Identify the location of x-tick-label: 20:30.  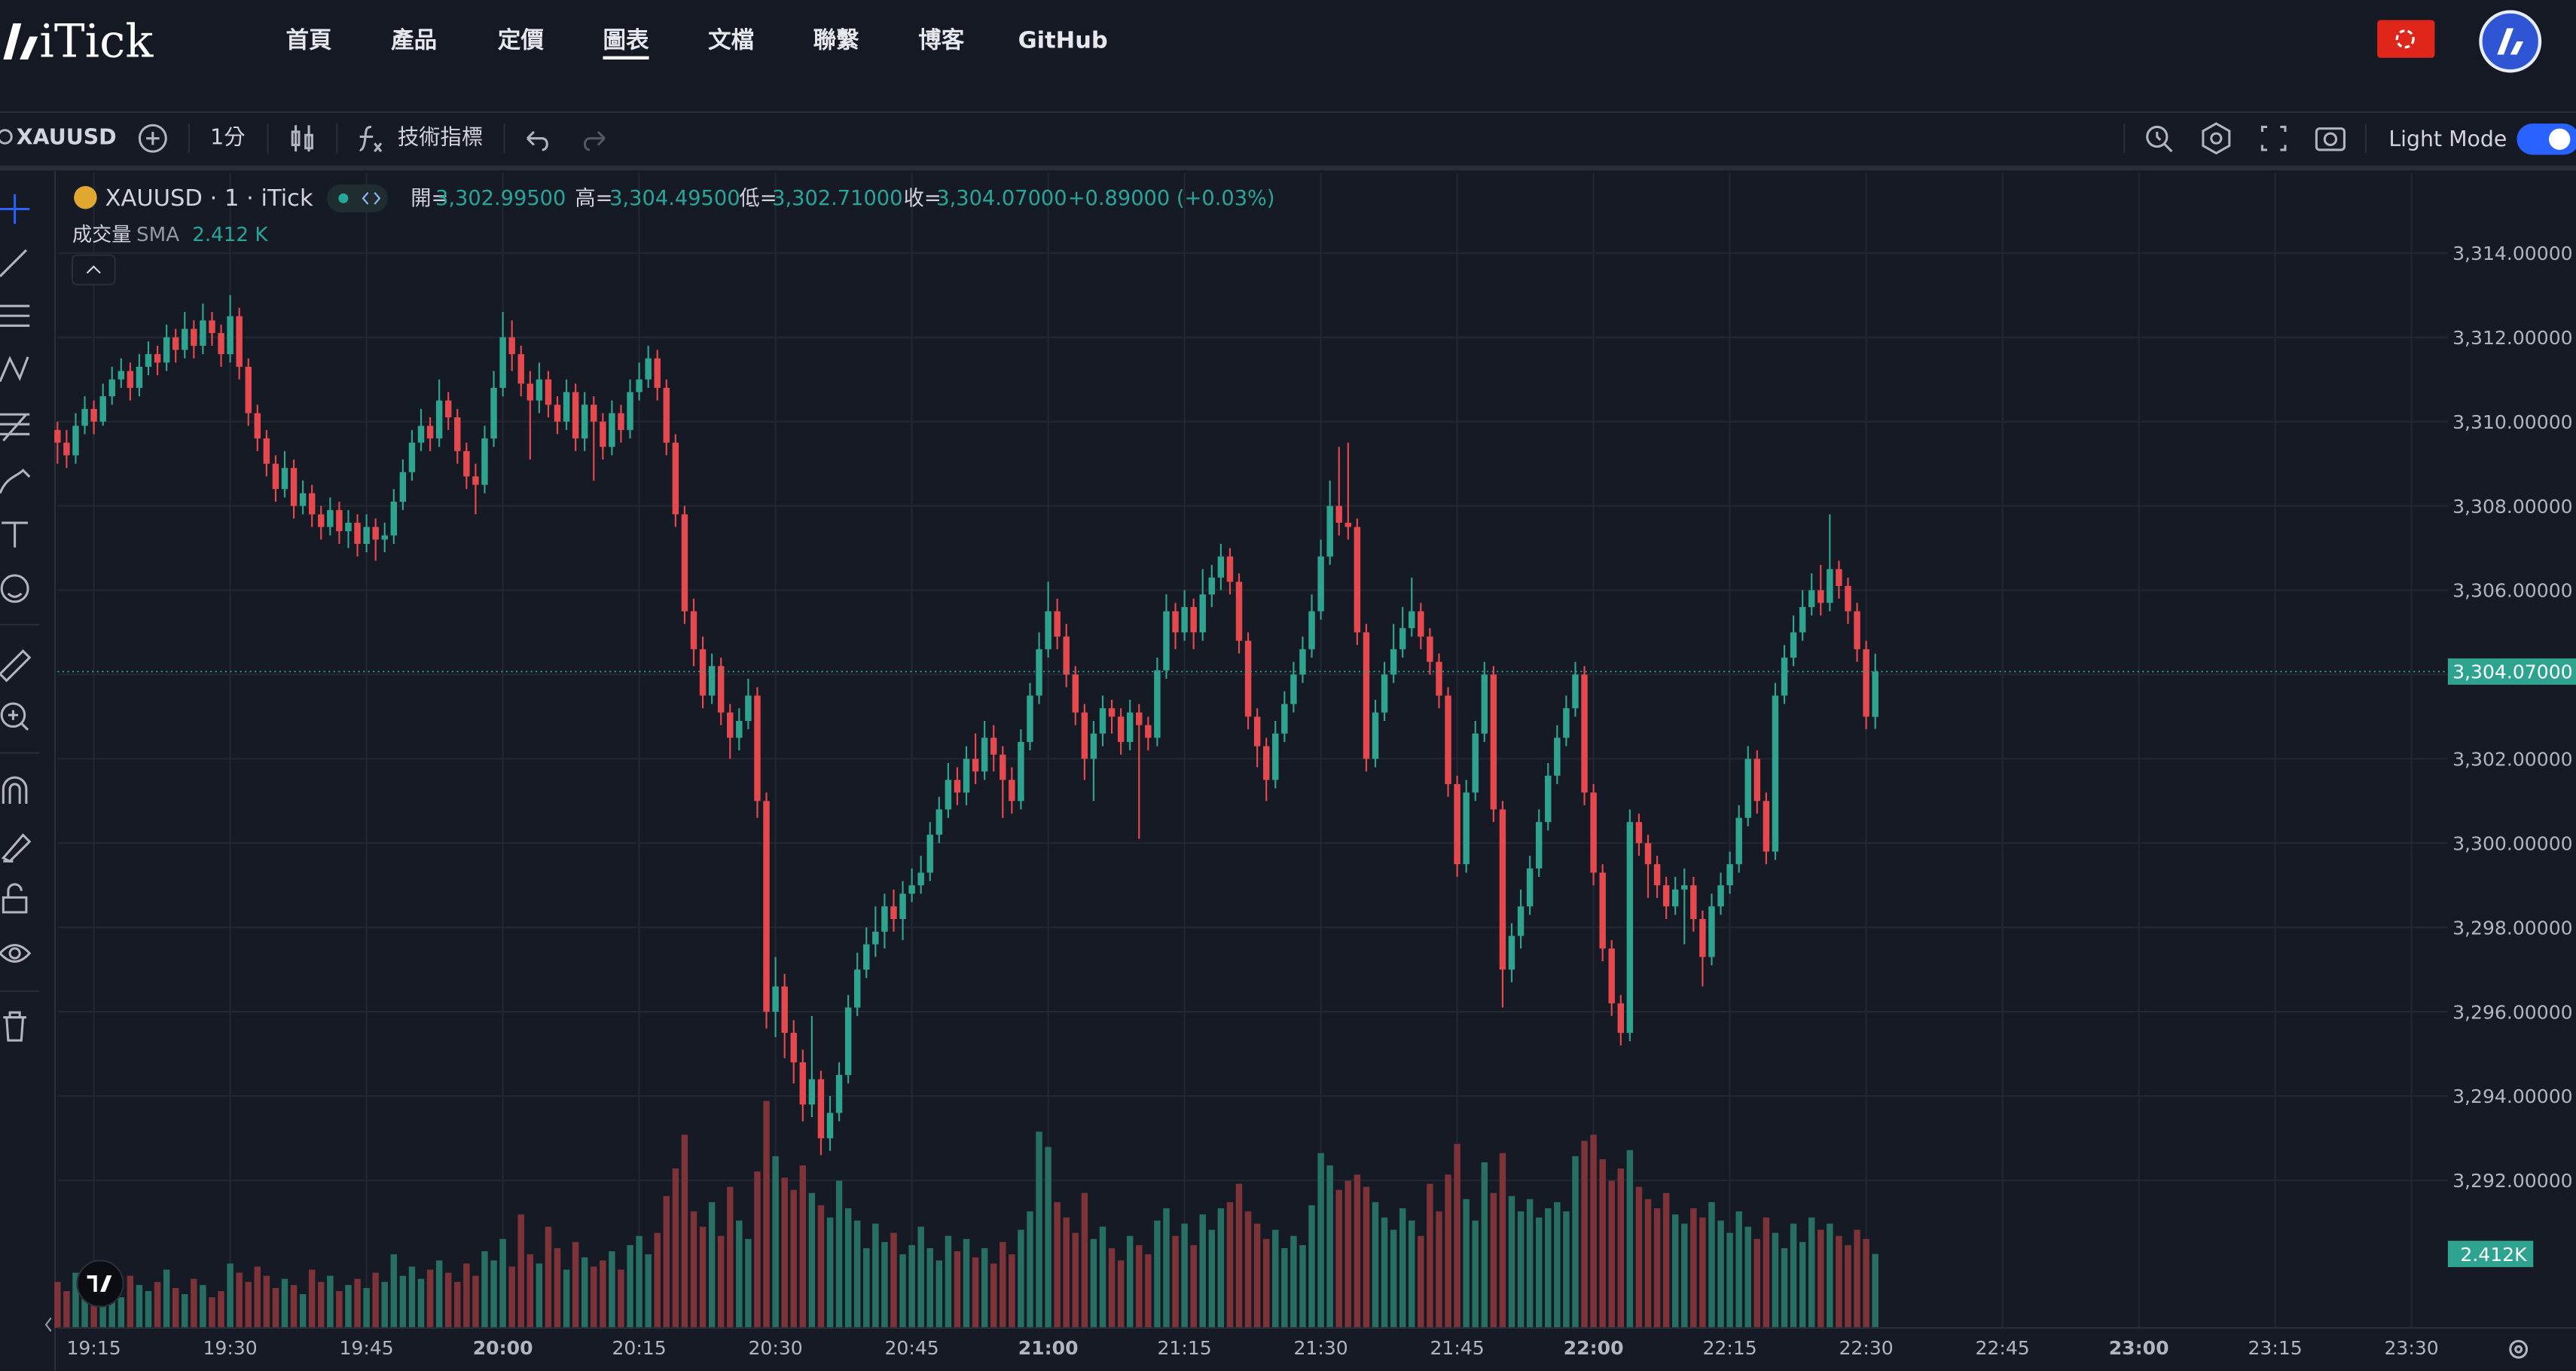
(775, 1348).